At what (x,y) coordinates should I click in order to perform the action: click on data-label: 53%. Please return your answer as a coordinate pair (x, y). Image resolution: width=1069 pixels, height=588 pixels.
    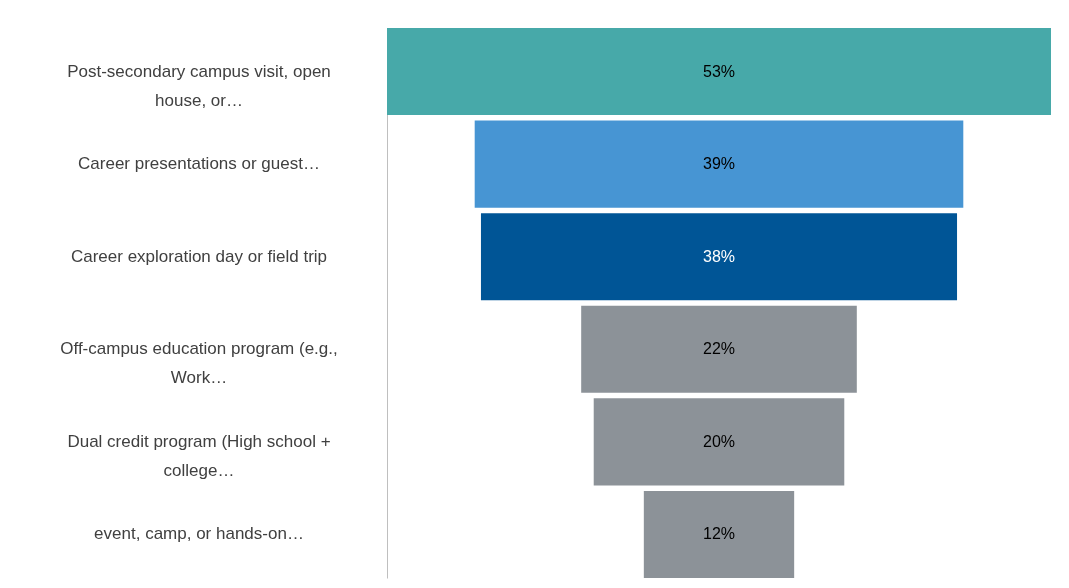
    Looking at the image, I should click on (719, 71).